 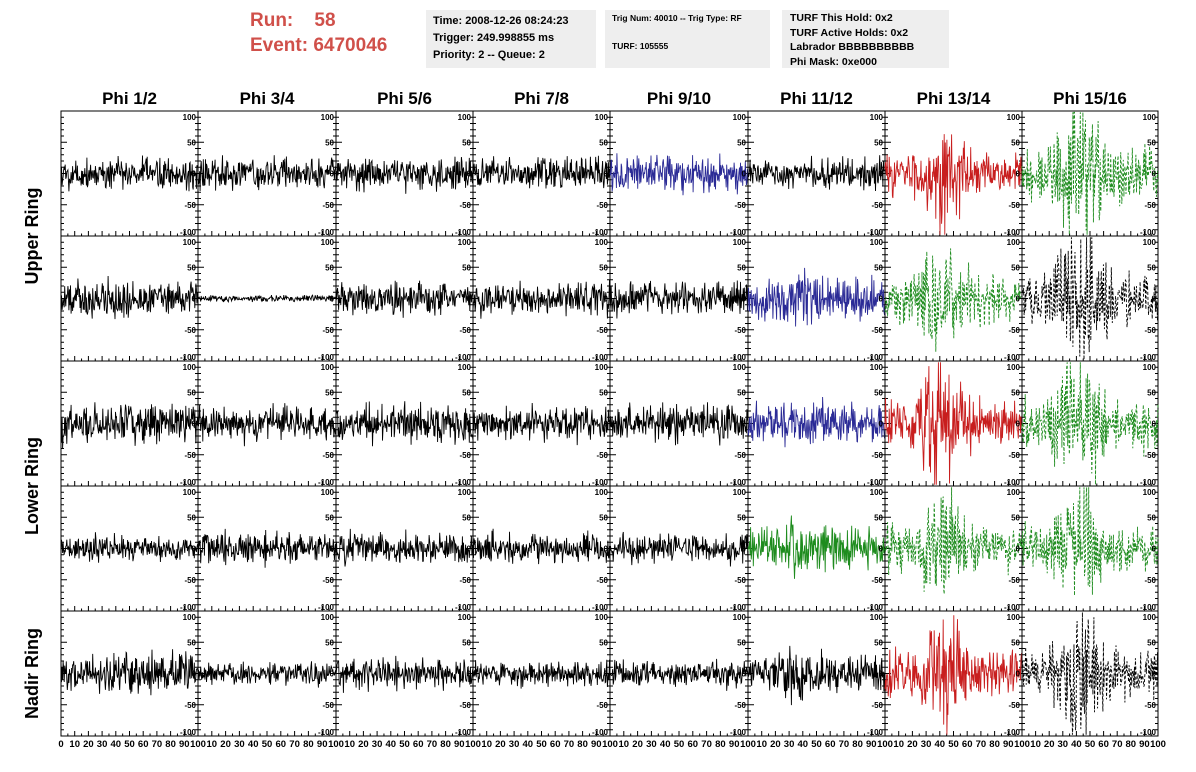 What do you see at coordinates (857, 744) in the screenshot?
I see `x-tick-label: 80` at bounding box center [857, 744].